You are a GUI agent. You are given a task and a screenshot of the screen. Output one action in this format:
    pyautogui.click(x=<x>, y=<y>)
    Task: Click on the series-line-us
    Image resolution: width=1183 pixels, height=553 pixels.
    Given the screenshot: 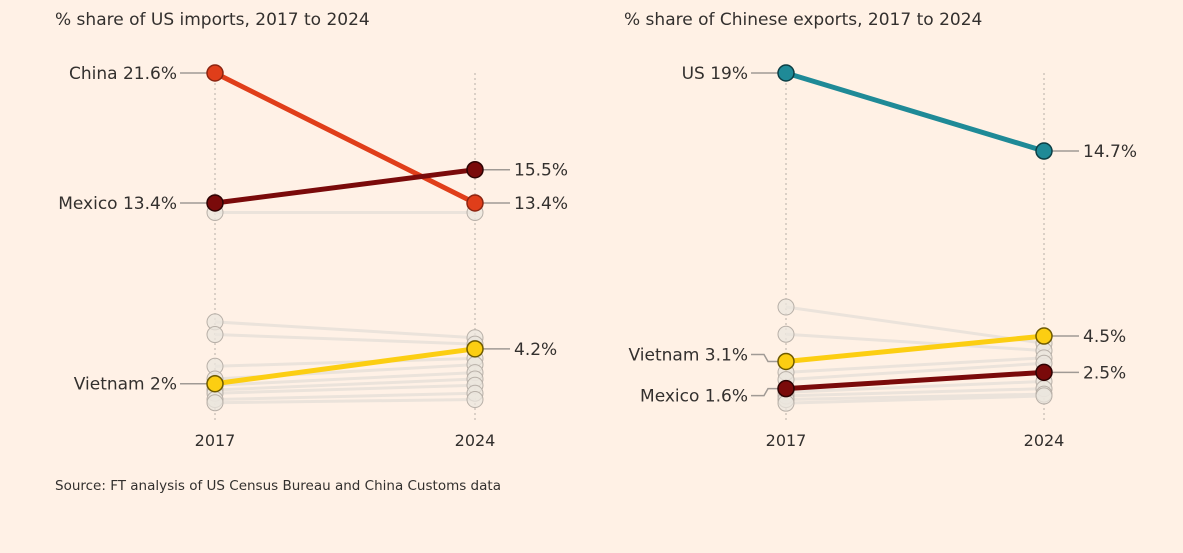 What is the action you would take?
    pyautogui.click(x=915, y=112)
    